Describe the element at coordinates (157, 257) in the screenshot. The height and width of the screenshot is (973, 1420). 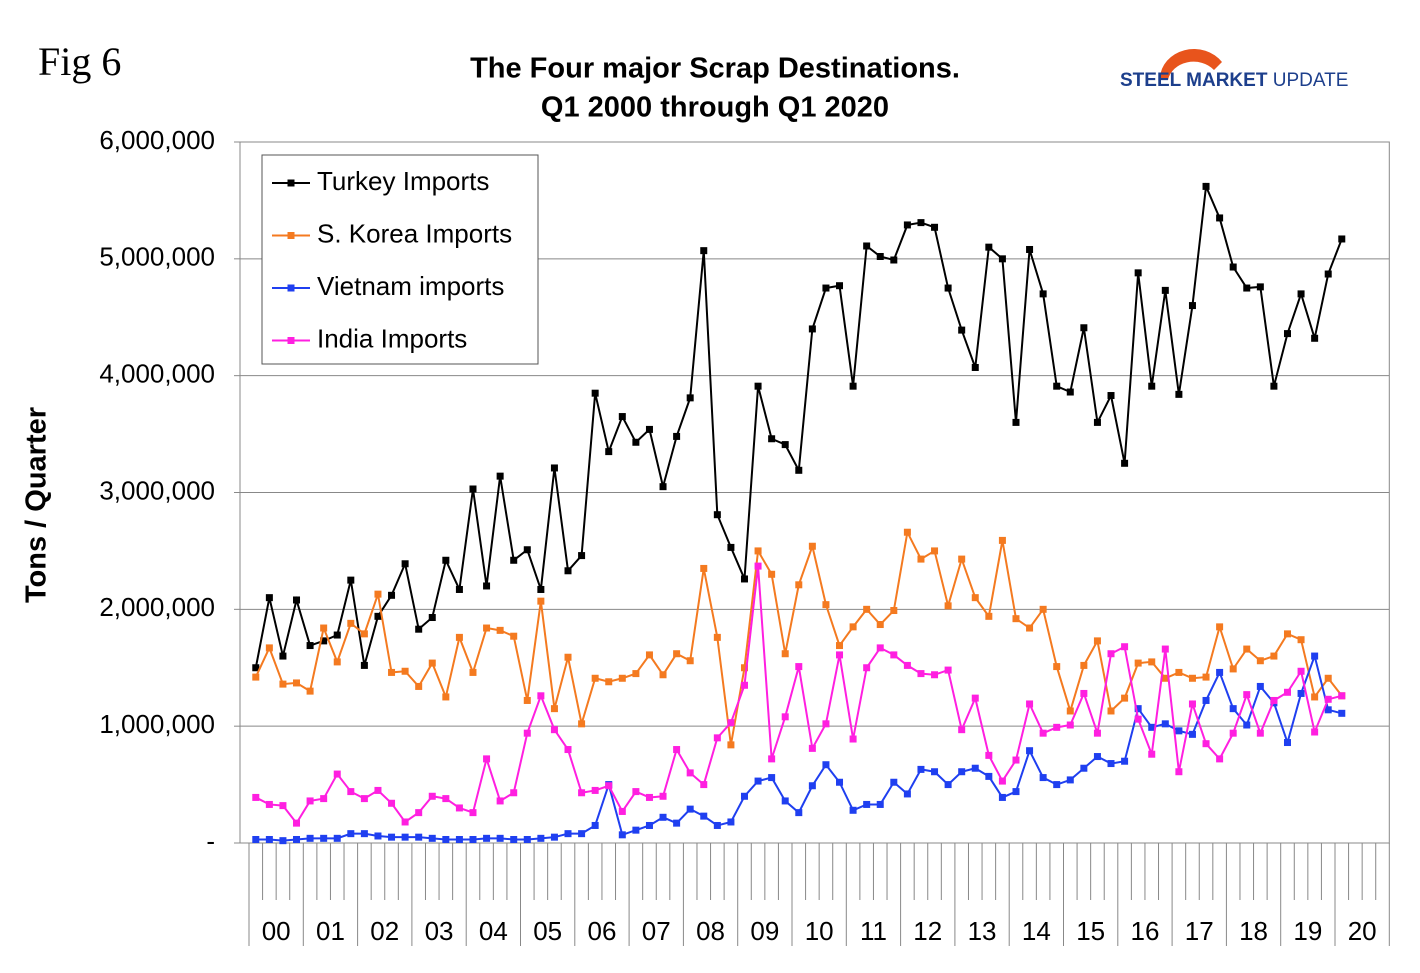
I see `y-tick-label: 5,000,000` at that location.